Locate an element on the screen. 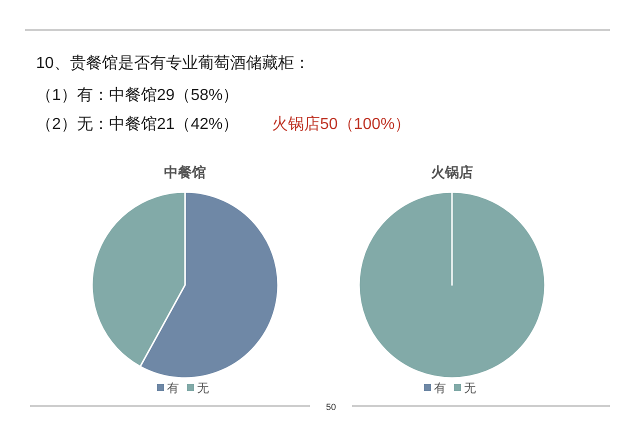 This screenshot has width=640, height=443. chart-title: 火锅店 is located at coordinates (452, 172).